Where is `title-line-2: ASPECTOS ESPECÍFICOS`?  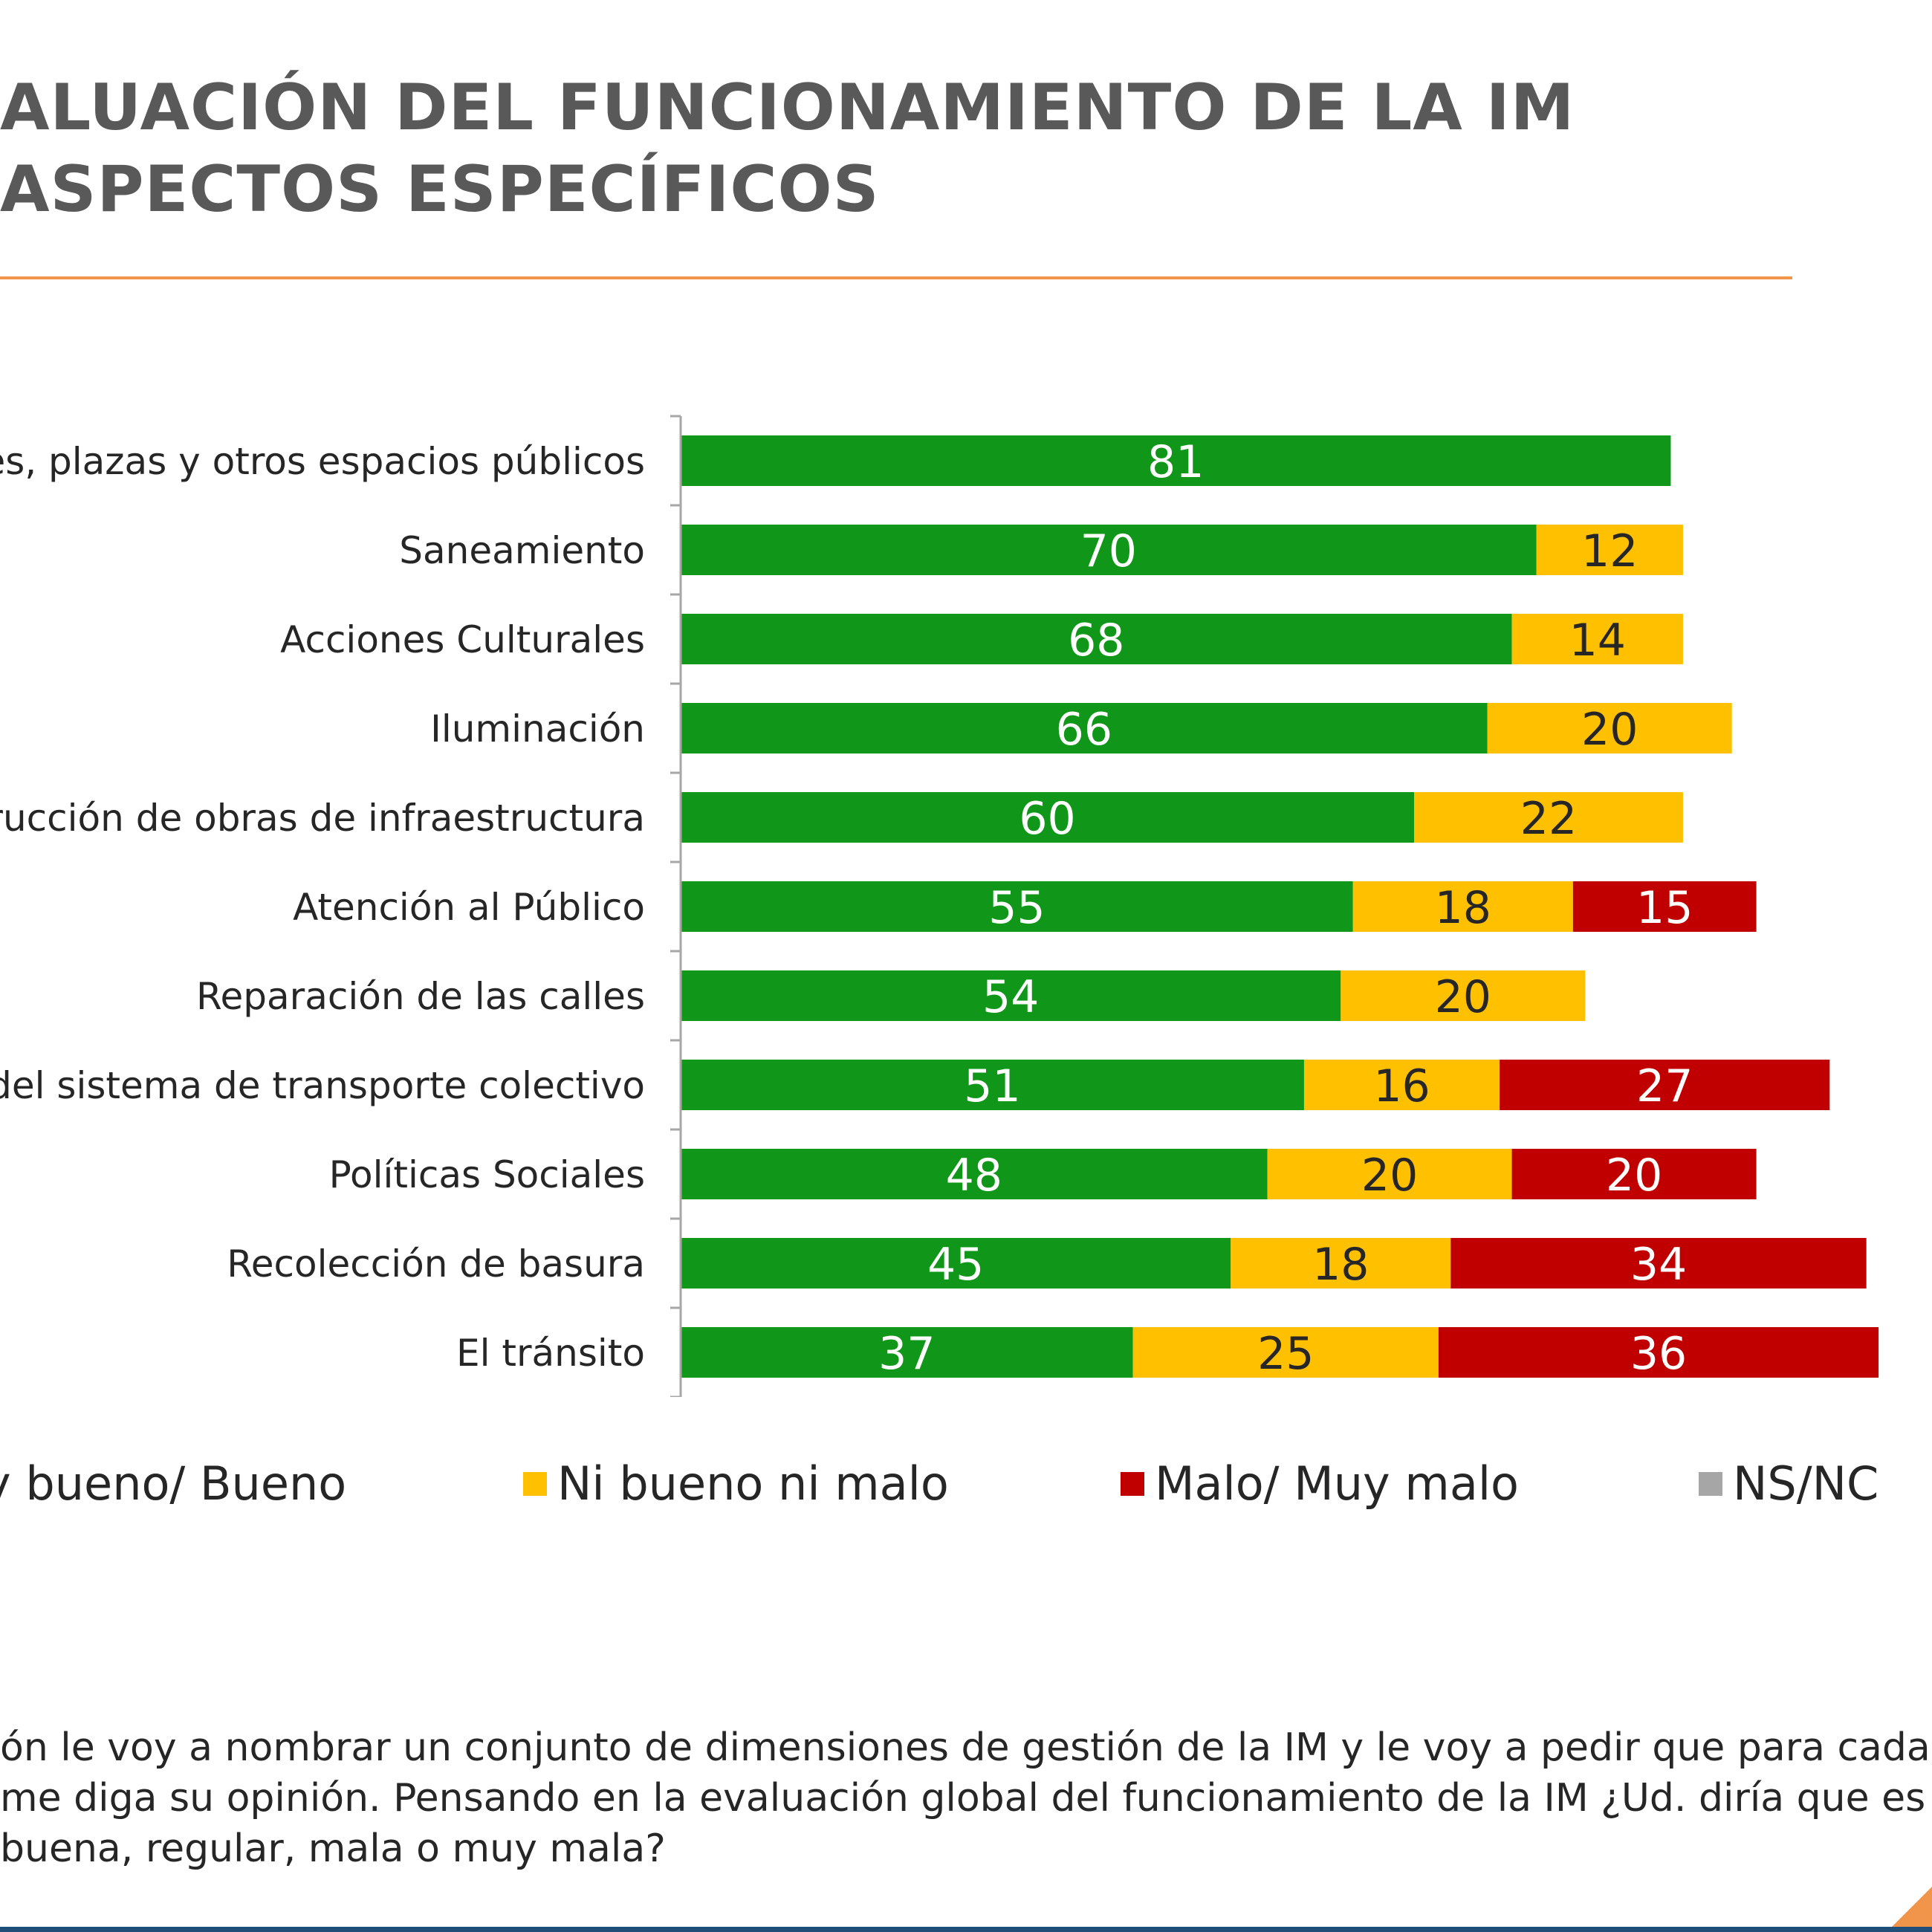
title-line-2: ASPECTOS ESPECÍFICOS is located at coordinates (440, 189).